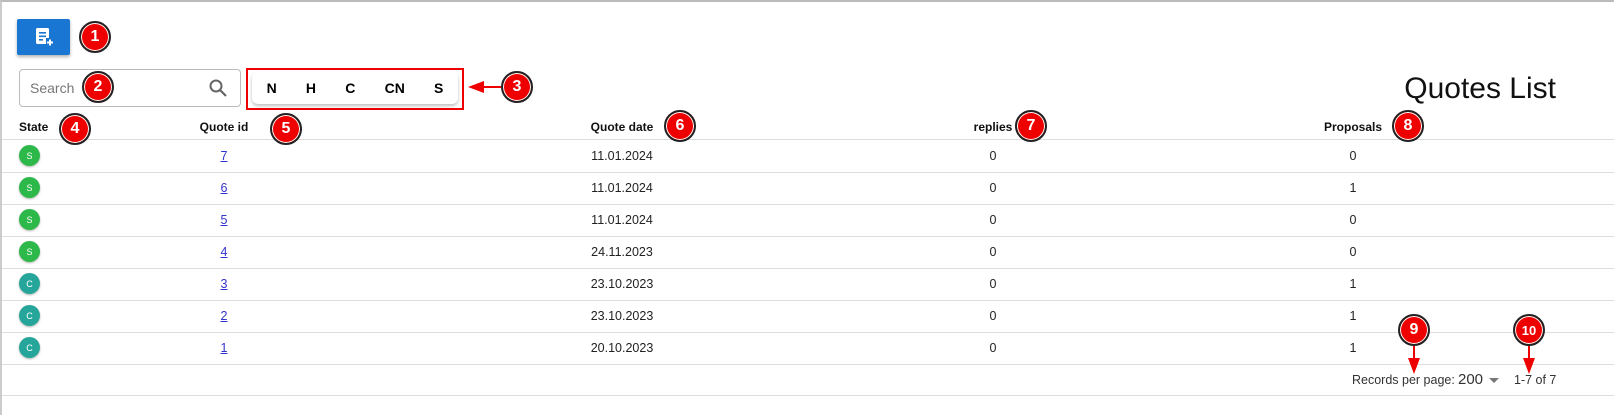 This screenshot has width=1614, height=417. What do you see at coordinates (808, 348) in the screenshot?
I see `table-row: C 1 20.10.2023 0 1` at bounding box center [808, 348].